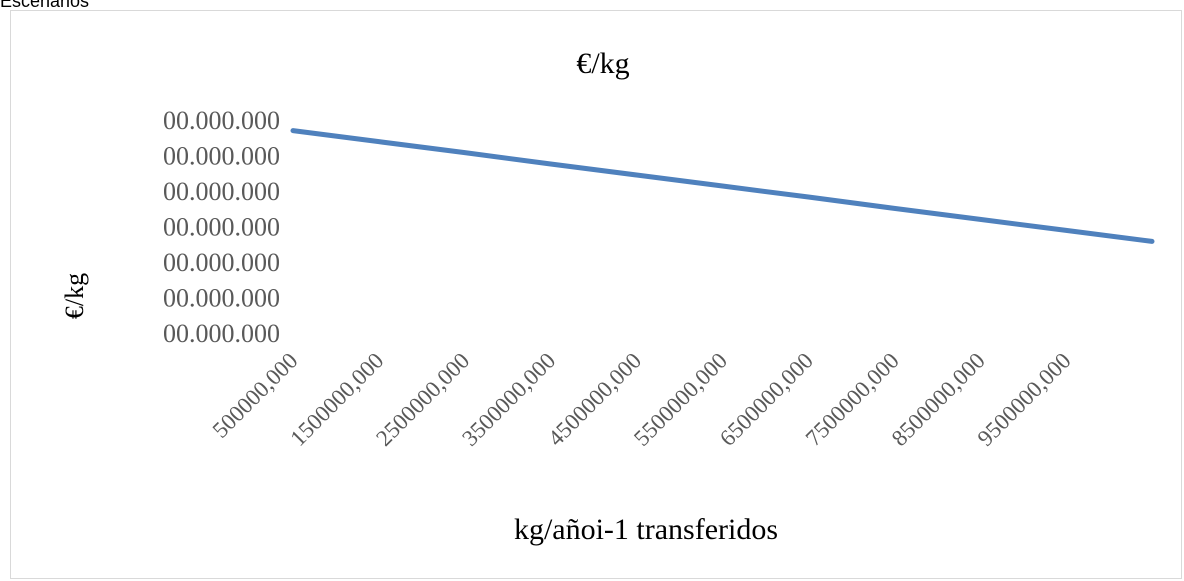  Describe the element at coordinates (255, 395) in the screenshot. I see `x-tick-label: 500000,000` at that location.